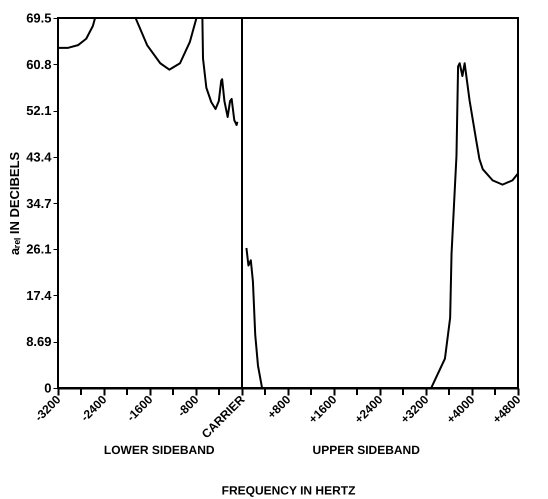 Image resolution: width=548 pixels, height=499 pixels. I want to click on y-tick-label: 0, so click(48, 388).